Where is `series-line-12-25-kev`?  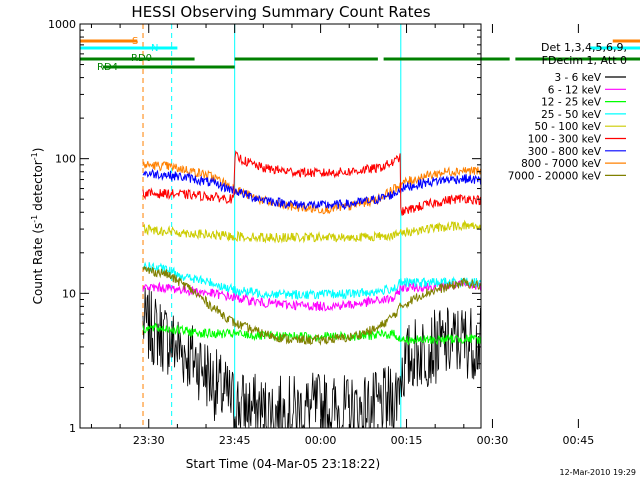 series-line-12-25-kev is located at coordinates (311, 334).